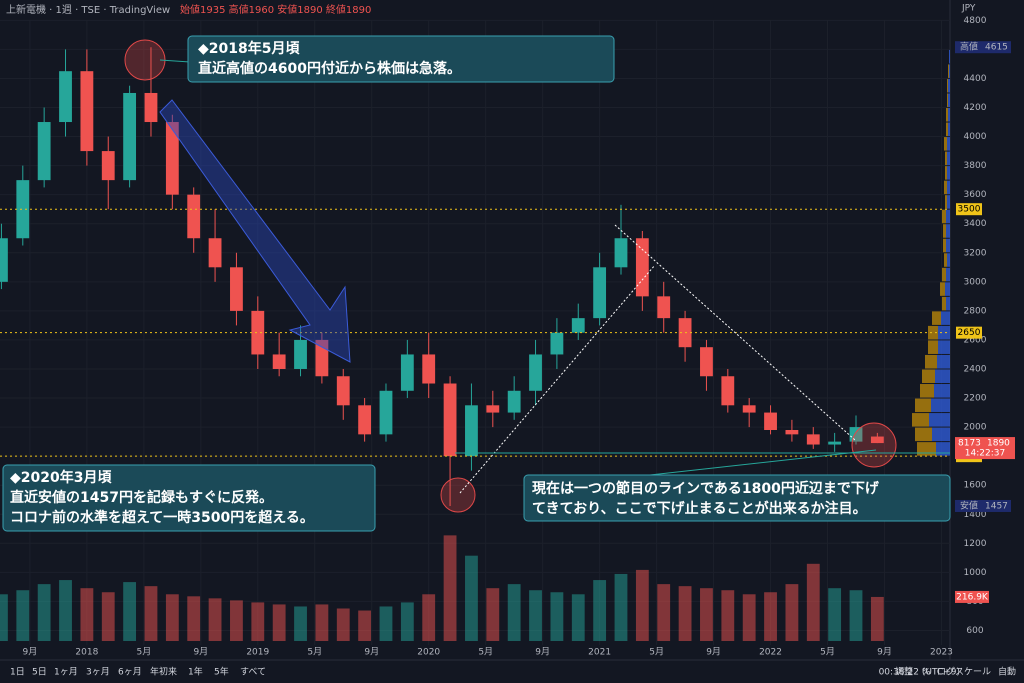 The height and width of the screenshot is (683, 1024). What do you see at coordinates (904, 672) in the screenshot?
I see `setting-button: 調整` at bounding box center [904, 672].